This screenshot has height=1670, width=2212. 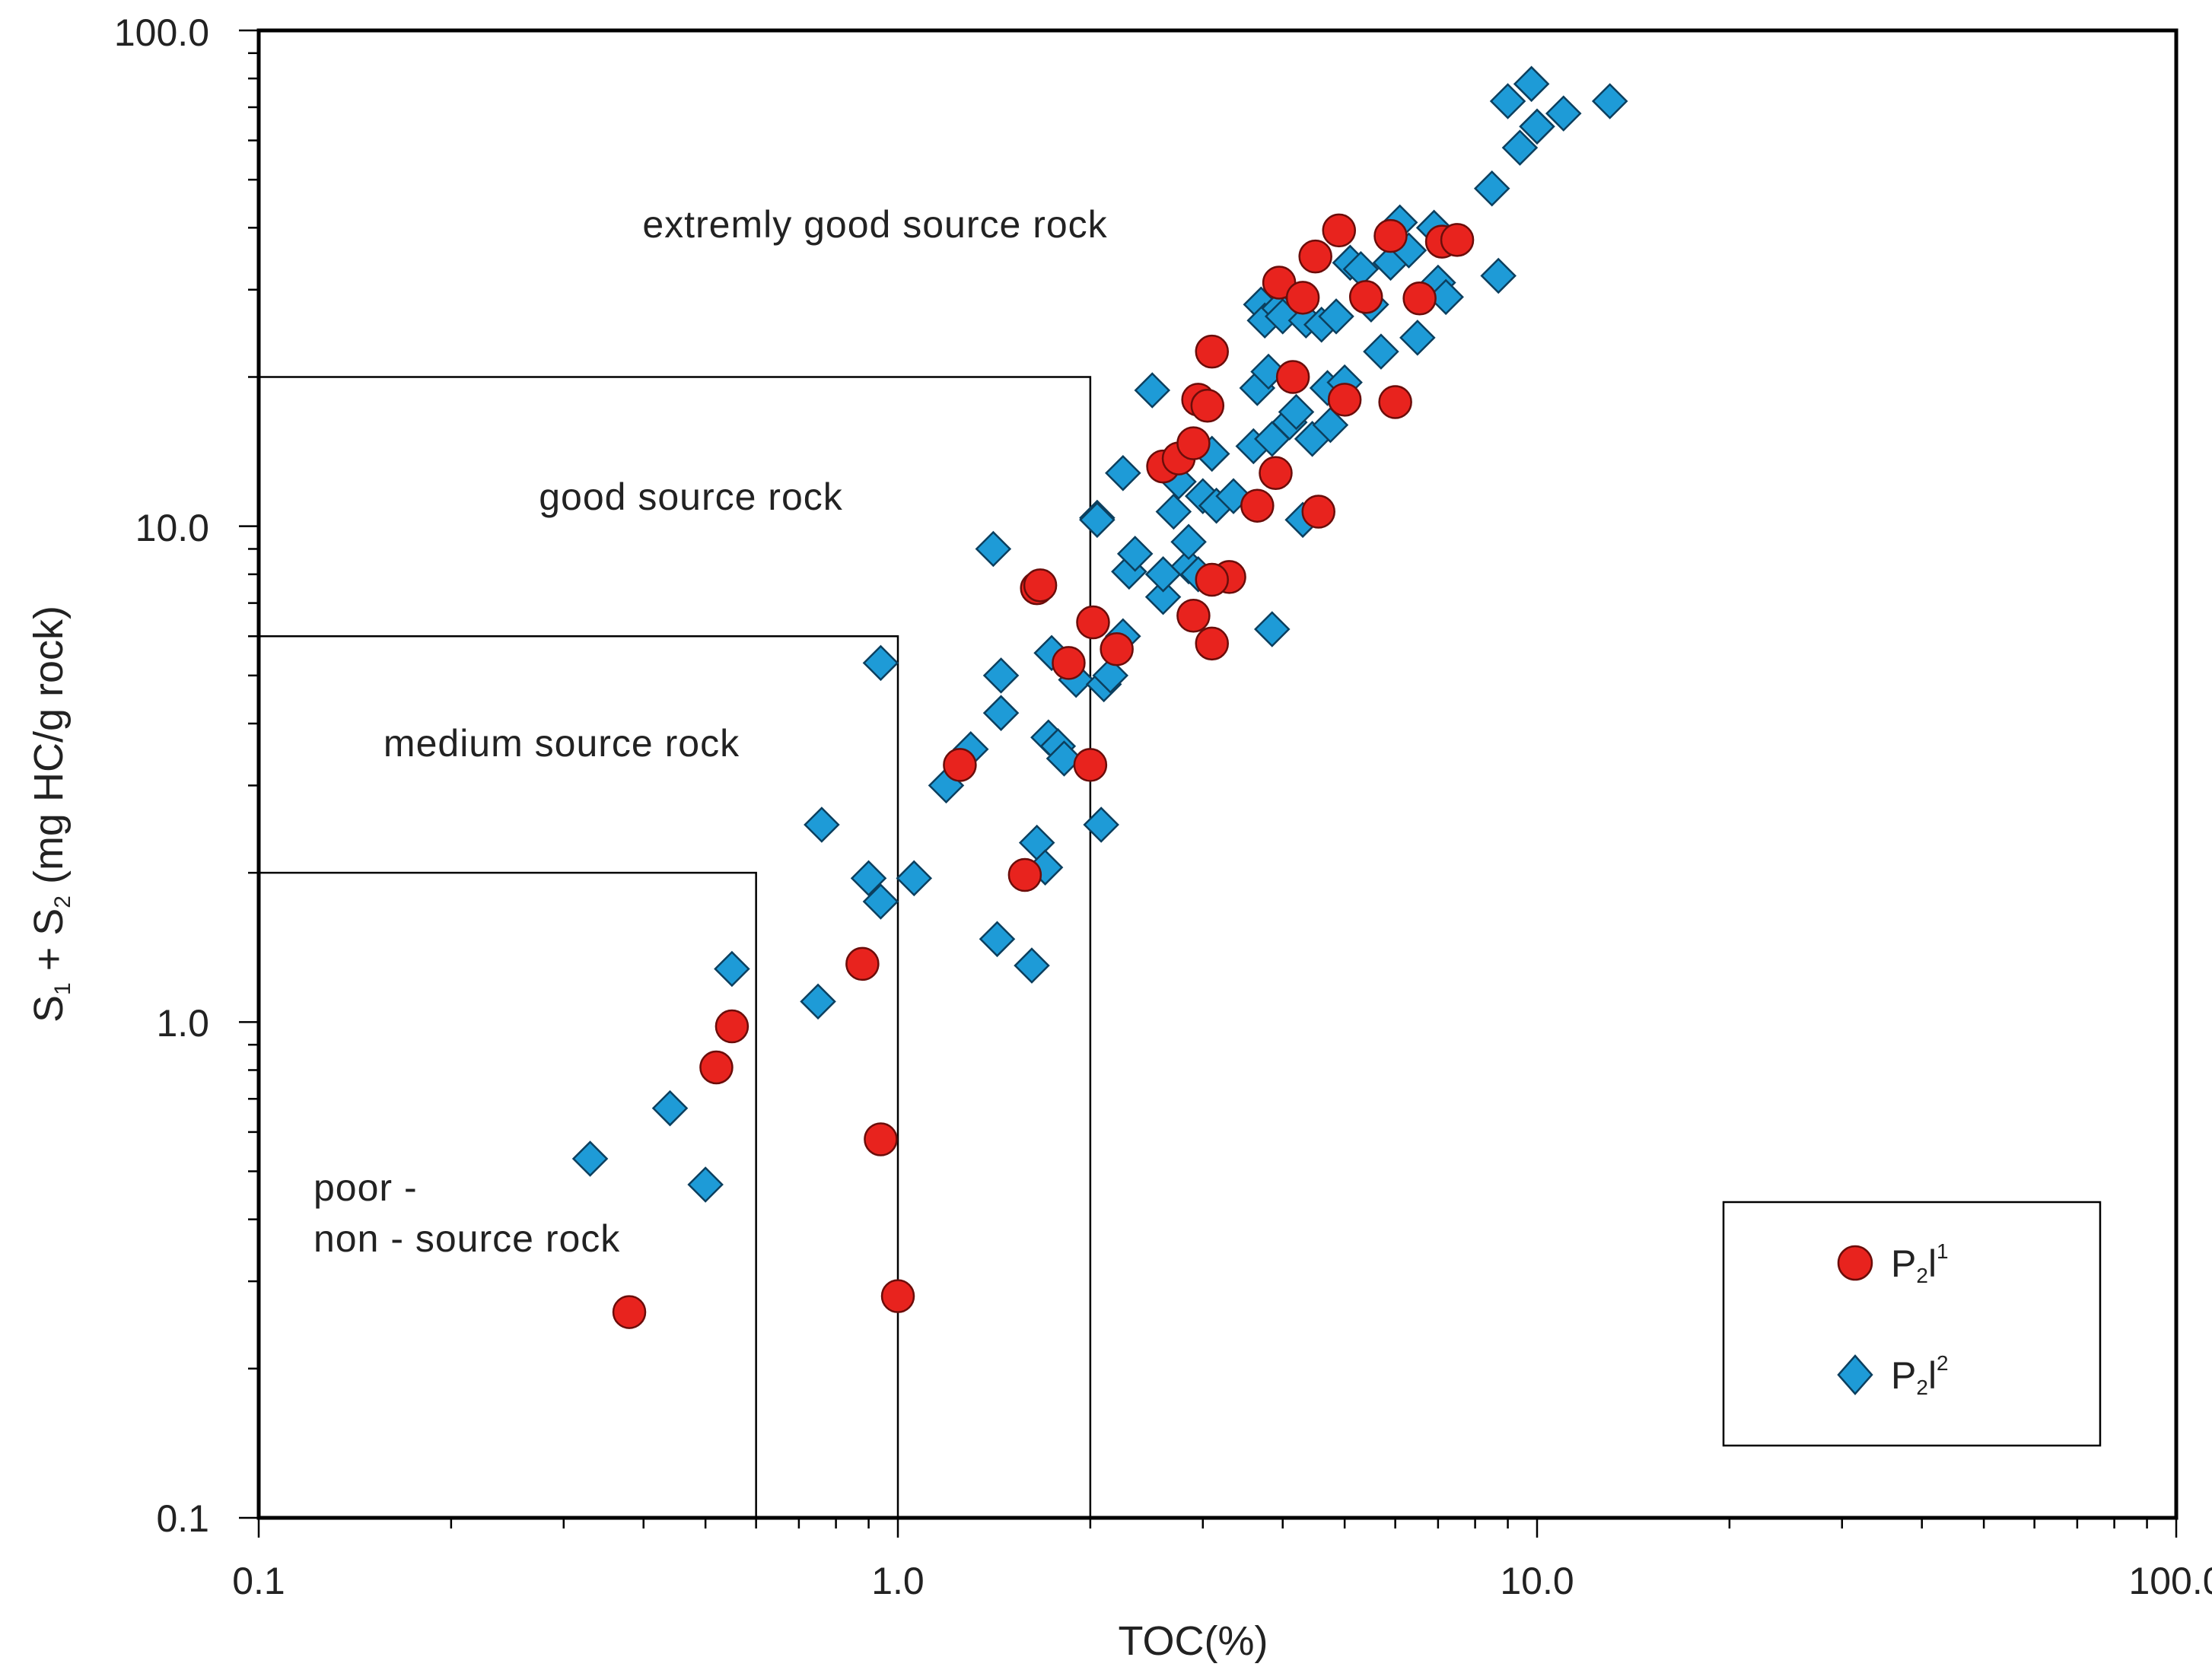 I want to click on legend: P2l1 P2l2, so click(x=1912, y=1324).